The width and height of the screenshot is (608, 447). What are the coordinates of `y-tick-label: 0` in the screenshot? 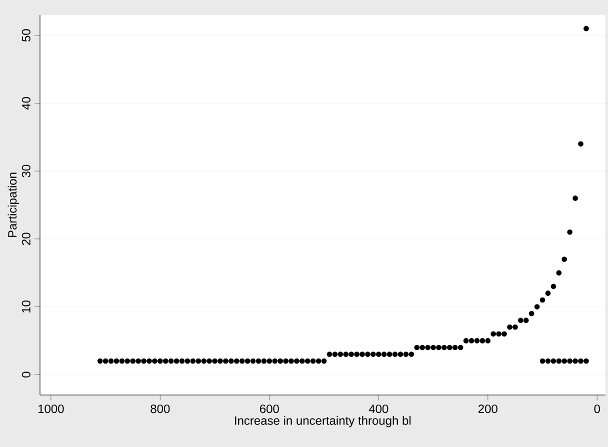 It's located at (26, 375).